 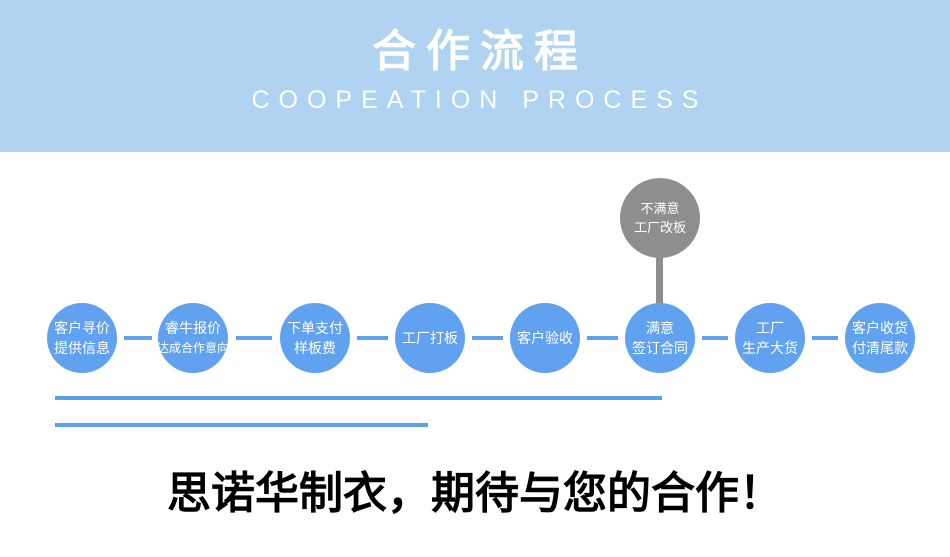 I want to click on page-subtitle: COOPEATION PROCESS, so click(x=479, y=100).